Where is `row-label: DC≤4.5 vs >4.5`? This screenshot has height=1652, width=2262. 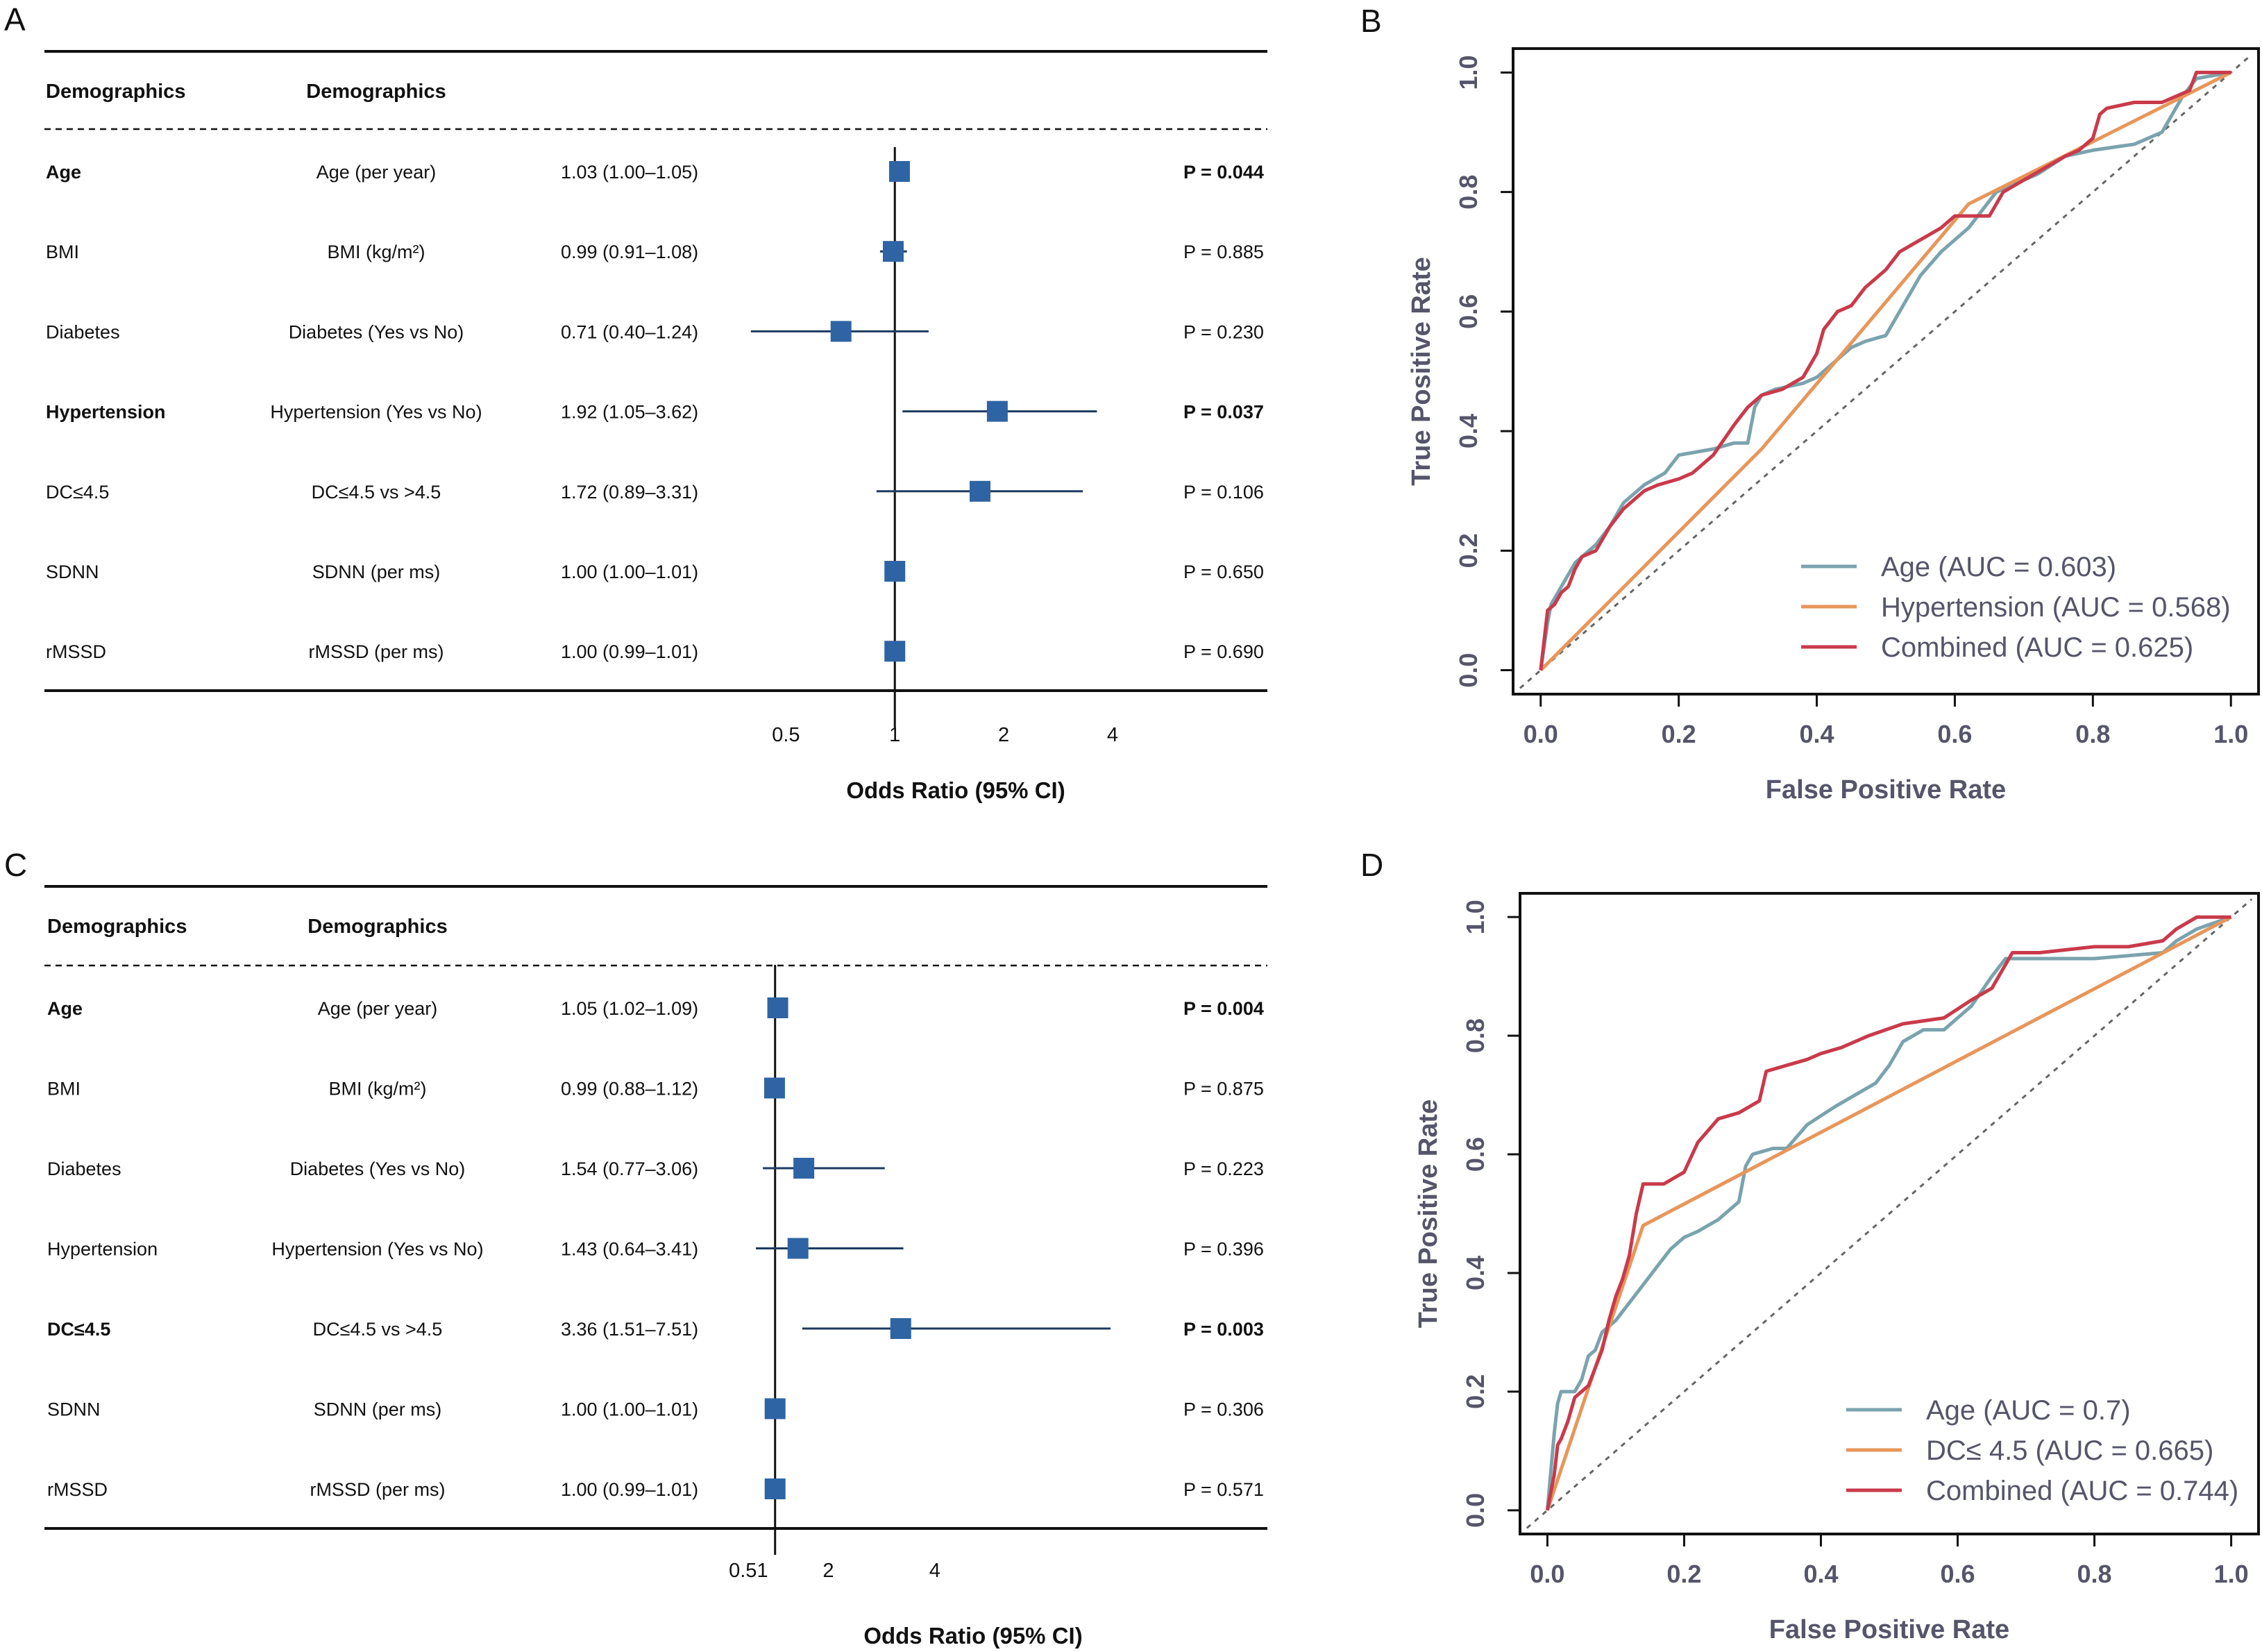
row-label: DC≤4.5 vs >4.5 is located at coordinates (376, 492).